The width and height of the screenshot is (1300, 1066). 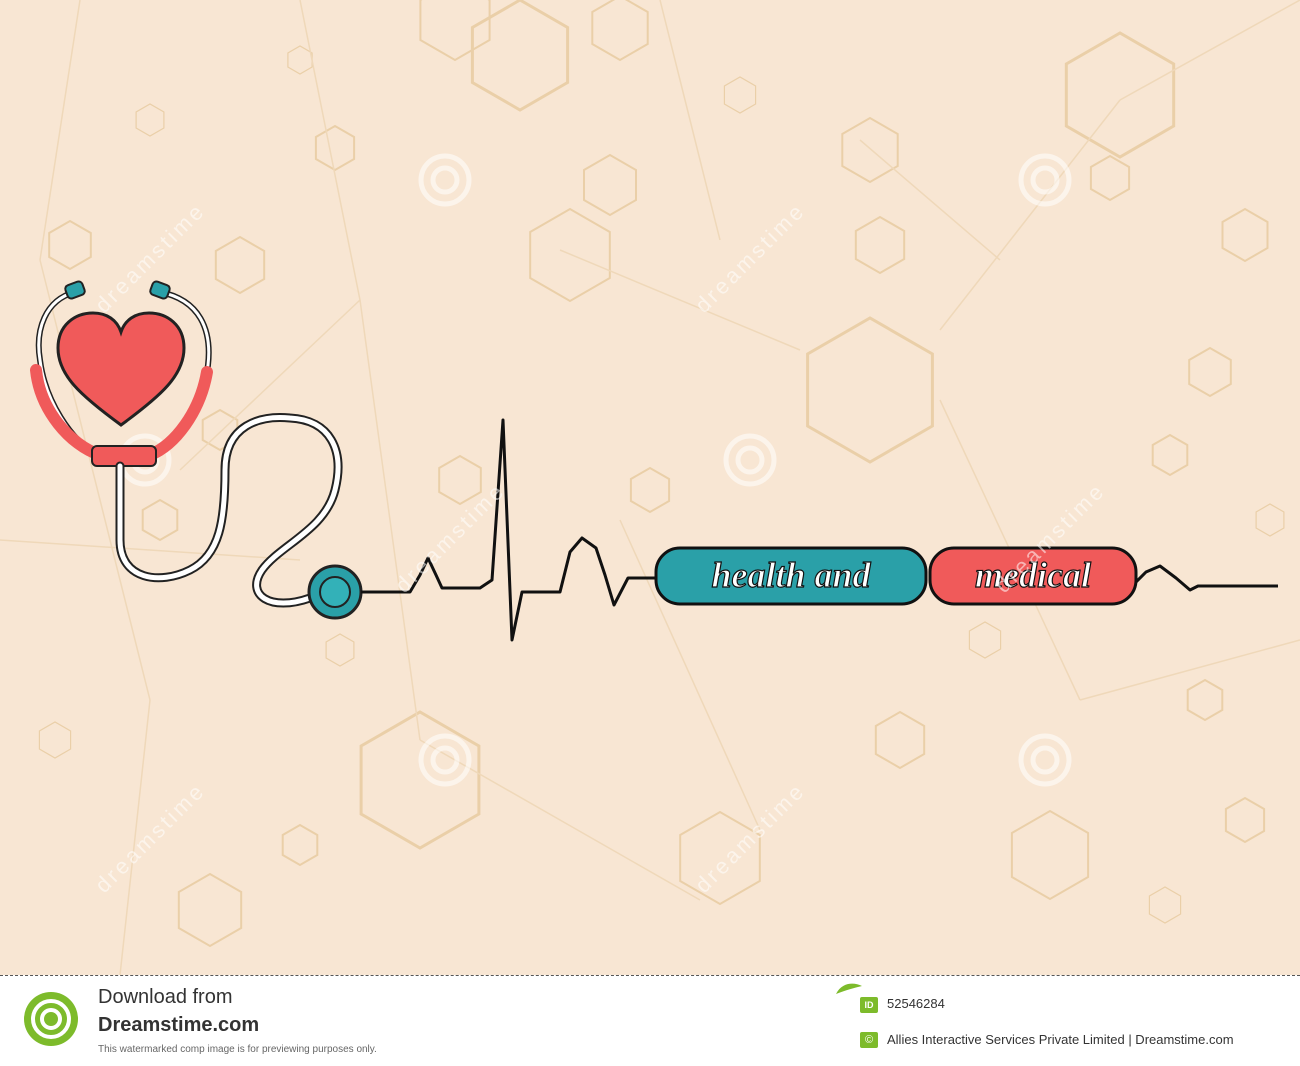 I want to click on image-id: 52546284, so click(x=916, y=1003).